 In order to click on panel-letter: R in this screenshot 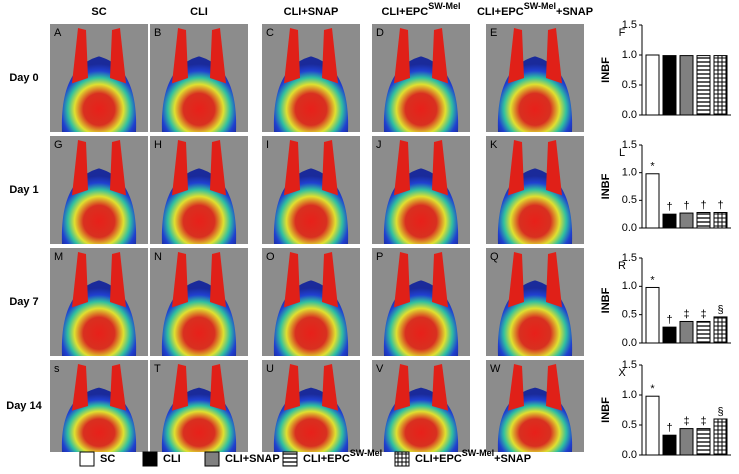, I will do `click(622, 266)`.